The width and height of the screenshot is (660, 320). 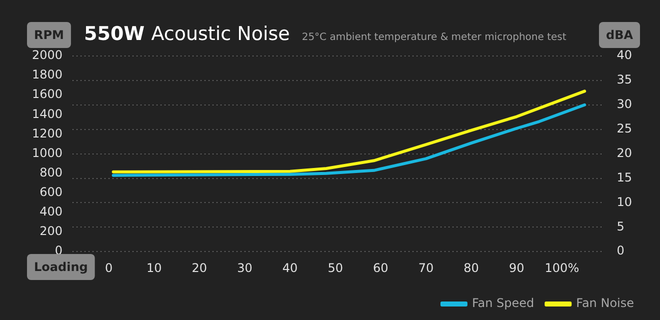 What do you see at coordinates (624, 79) in the screenshot?
I see `y2-tick-label: 35` at bounding box center [624, 79].